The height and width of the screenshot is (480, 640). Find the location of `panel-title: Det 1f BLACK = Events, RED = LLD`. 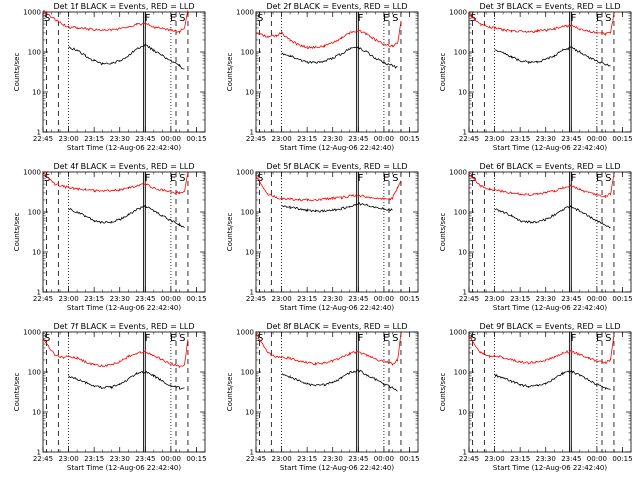

panel-title: Det 1f BLACK = Events, RED = LLD is located at coordinates (123, 6).